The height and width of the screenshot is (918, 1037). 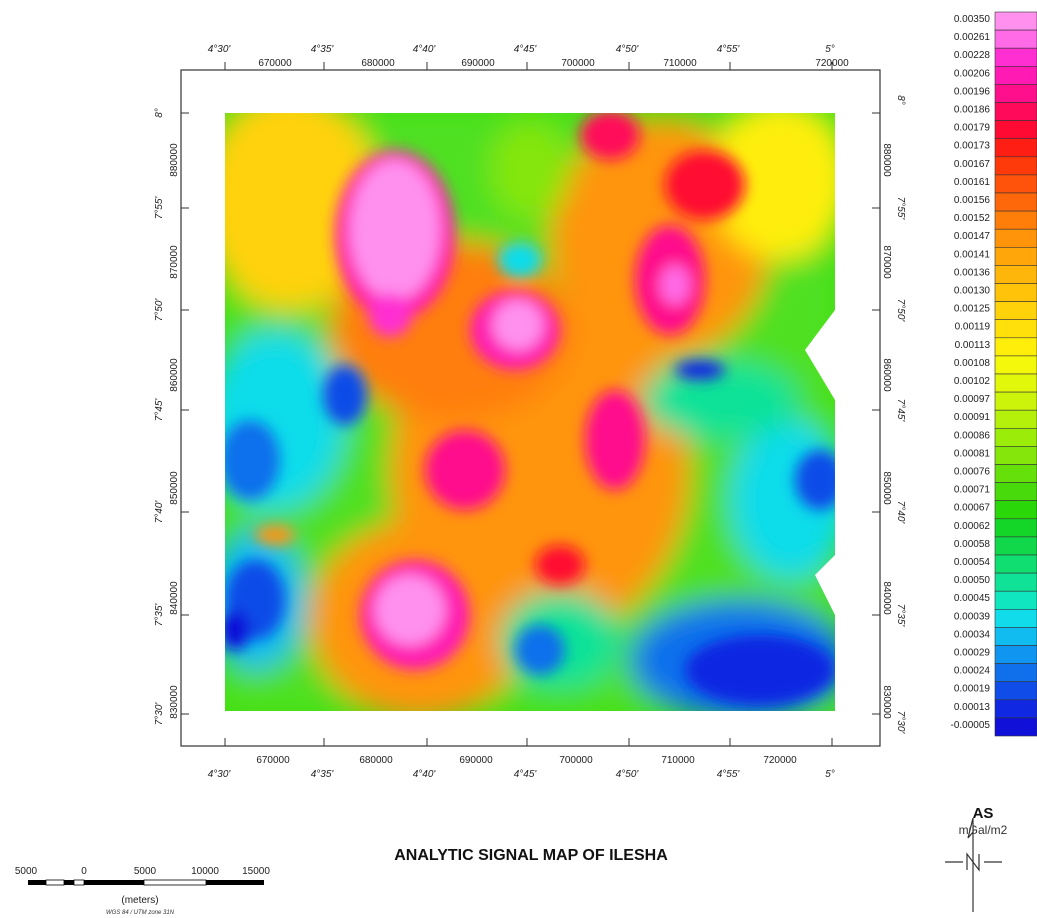 What do you see at coordinates (478, 63) in the screenshot?
I see `top-easting-label: 690000` at bounding box center [478, 63].